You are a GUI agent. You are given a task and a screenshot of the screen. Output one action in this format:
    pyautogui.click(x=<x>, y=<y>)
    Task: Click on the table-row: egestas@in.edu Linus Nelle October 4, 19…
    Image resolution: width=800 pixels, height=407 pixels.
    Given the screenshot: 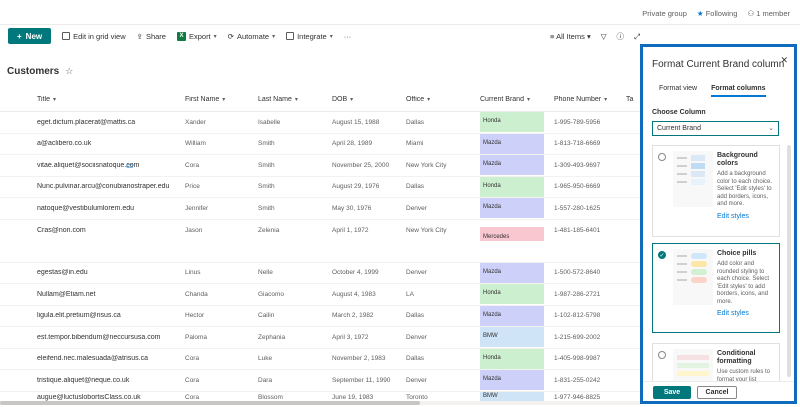 What is the action you would take?
    pyautogui.click(x=320, y=273)
    